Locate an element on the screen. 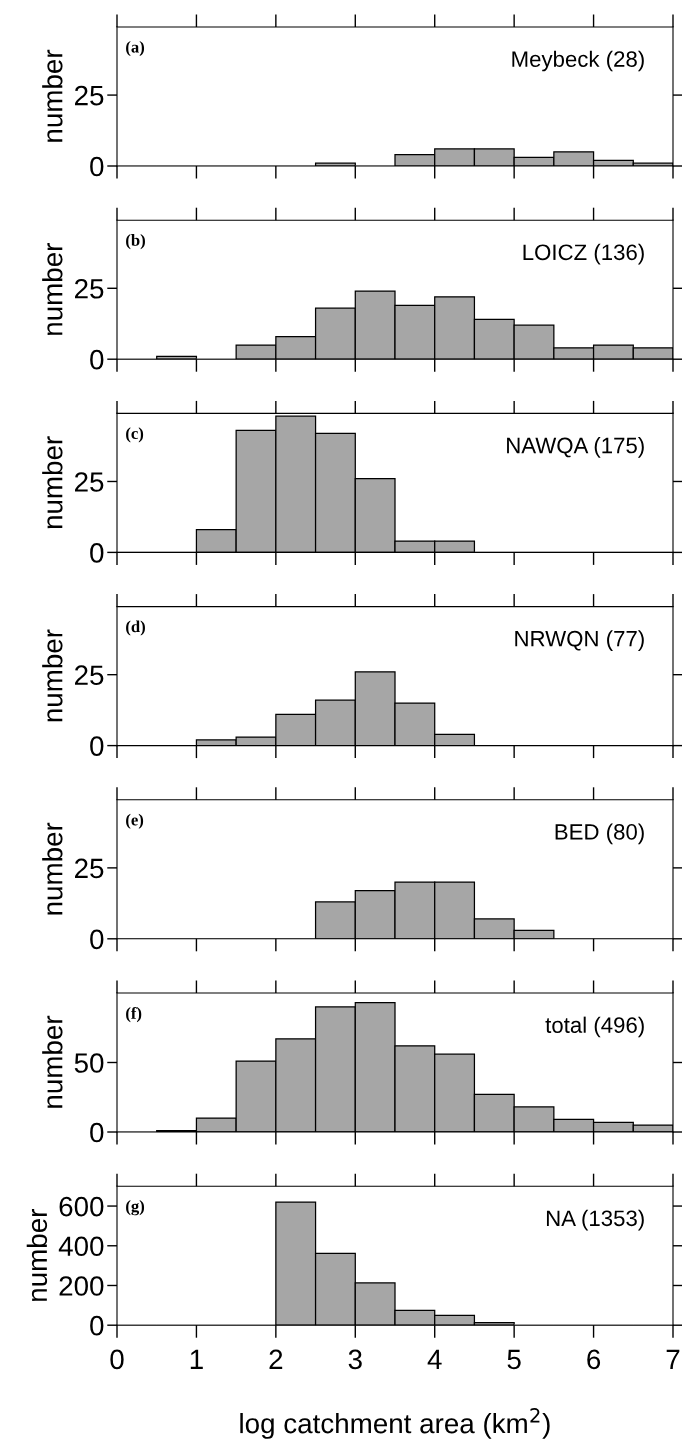  y-tick-label: 600 is located at coordinates (81, 1206).